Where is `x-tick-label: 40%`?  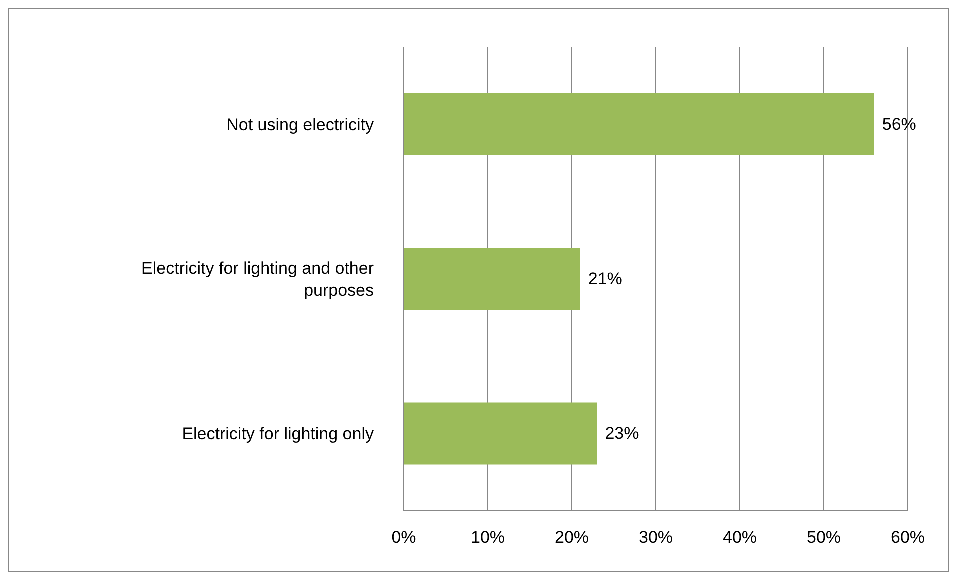 x-tick-label: 40% is located at coordinates (740, 538).